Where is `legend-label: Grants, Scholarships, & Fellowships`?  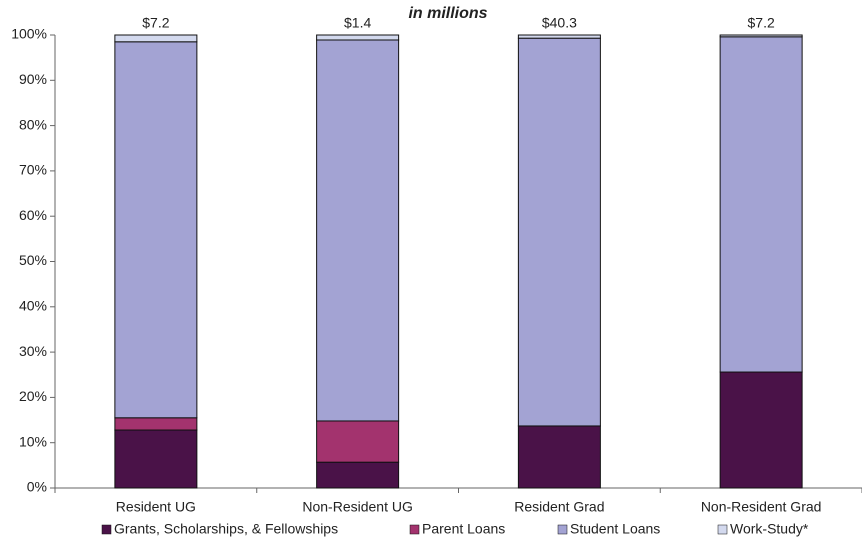 legend-label: Grants, Scholarships, & Fellowships is located at coordinates (226, 529).